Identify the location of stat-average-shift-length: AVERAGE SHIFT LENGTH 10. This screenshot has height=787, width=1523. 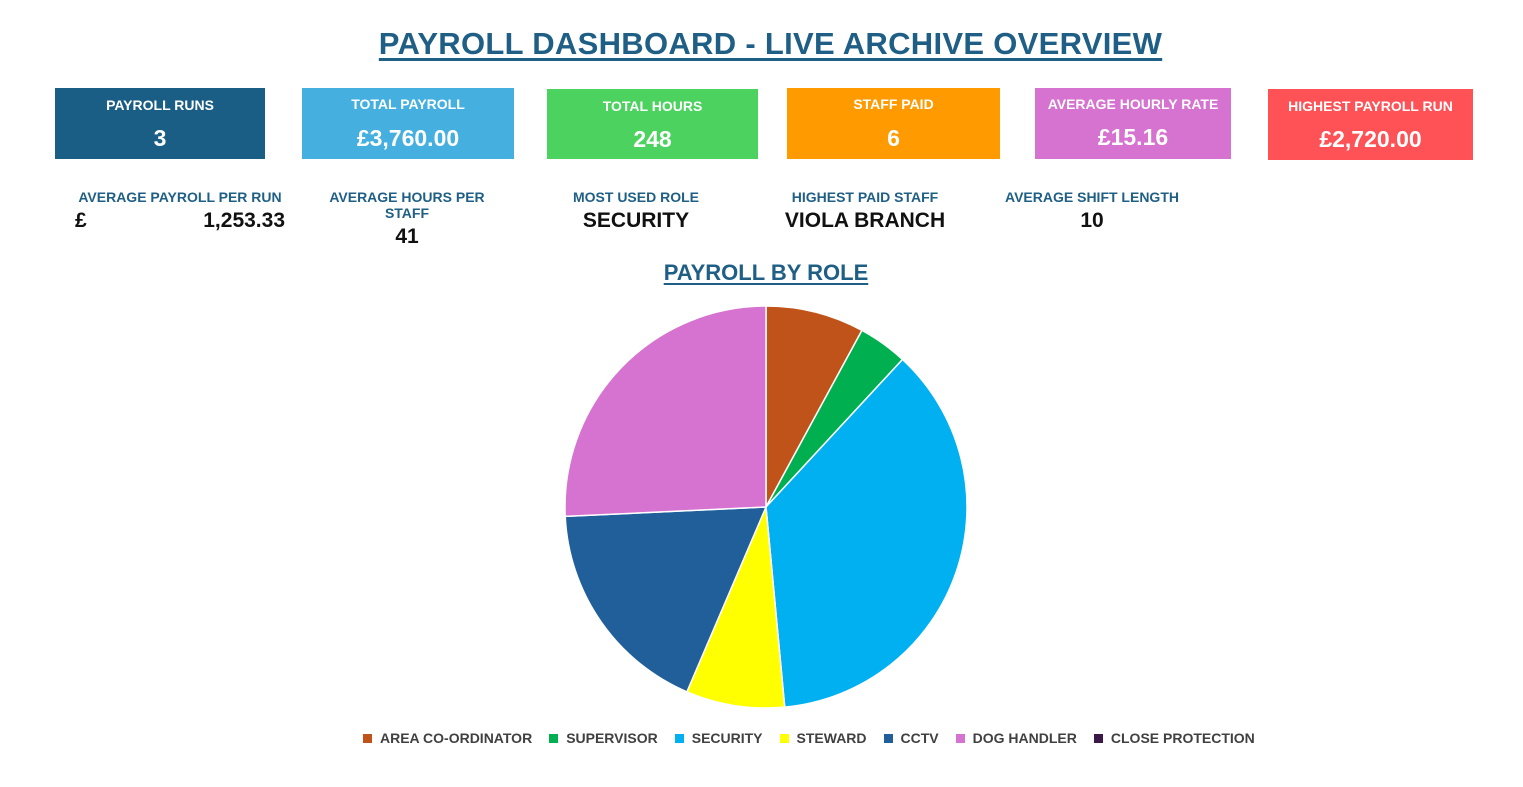
(1092, 211).